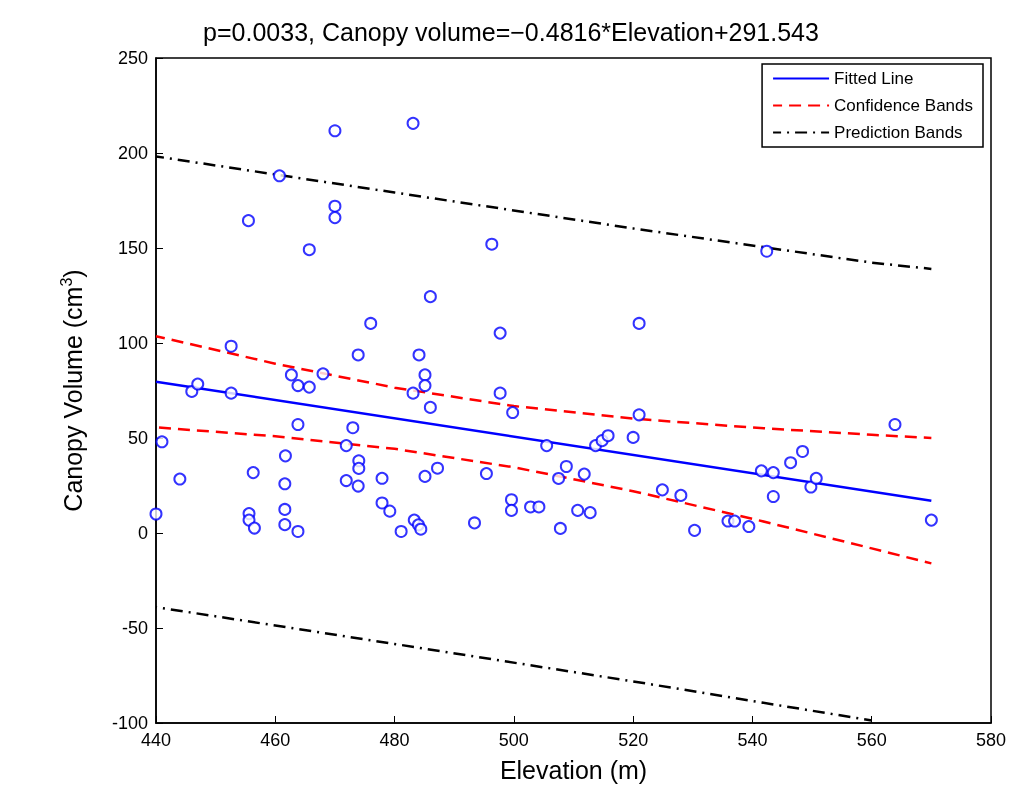  I want to click on legend-label: Fitted Line, so click(874, 78).